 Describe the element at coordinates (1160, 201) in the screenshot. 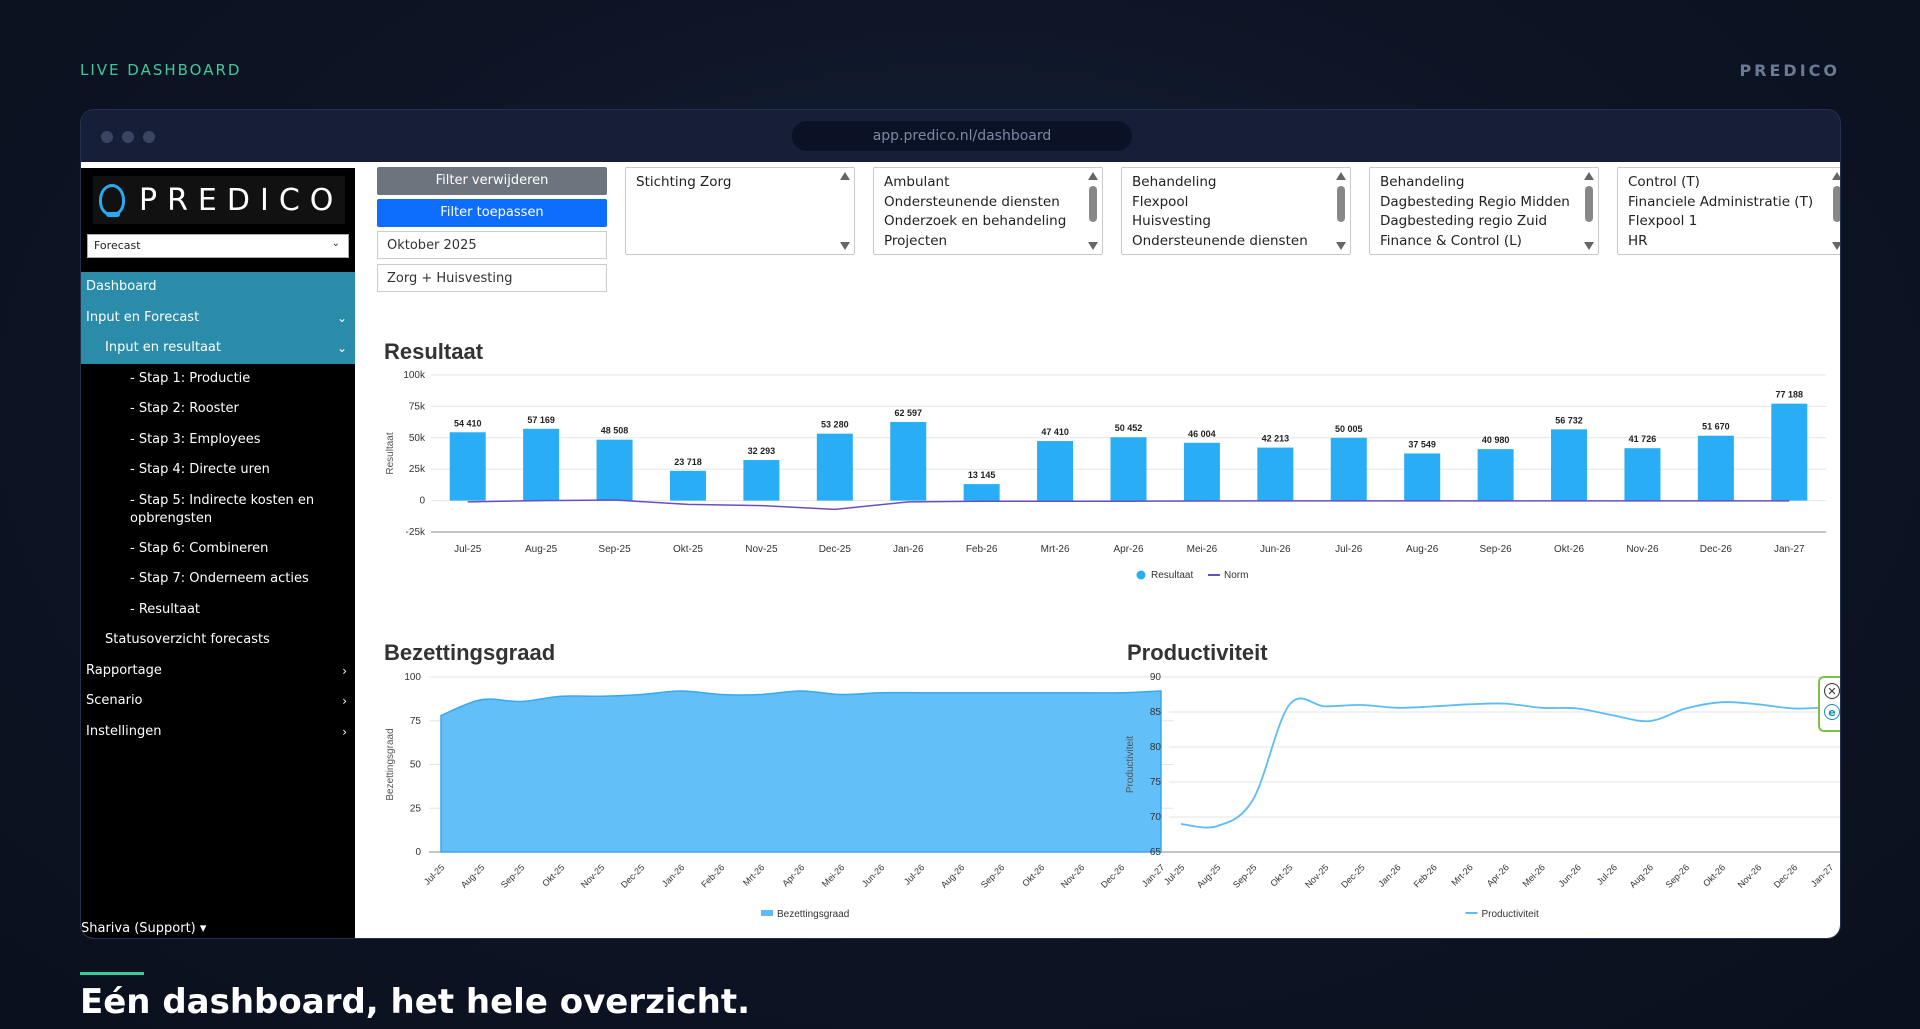

I see `filter-option: Flexpool` at that location.